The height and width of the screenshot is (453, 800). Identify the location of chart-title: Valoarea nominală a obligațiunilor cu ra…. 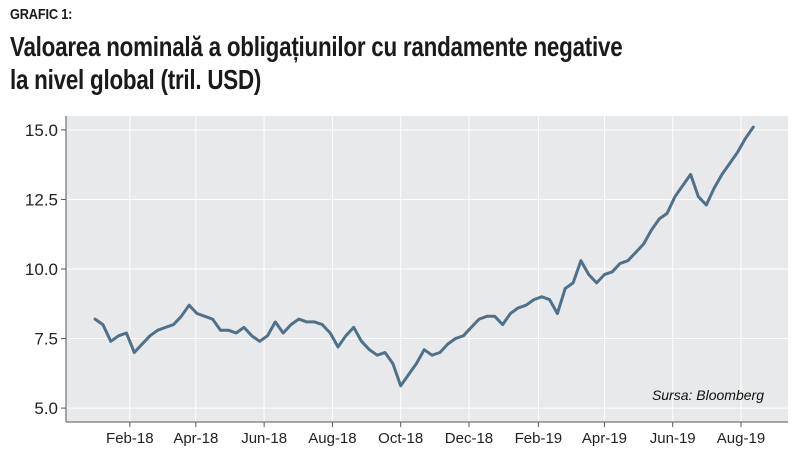
(382, 63).